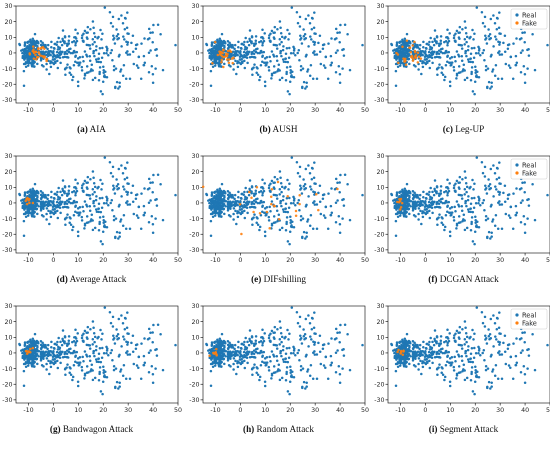 The width and height of the screenshot is (550, 452). I want to click on y-tick-label: -20, so click(379, 84).